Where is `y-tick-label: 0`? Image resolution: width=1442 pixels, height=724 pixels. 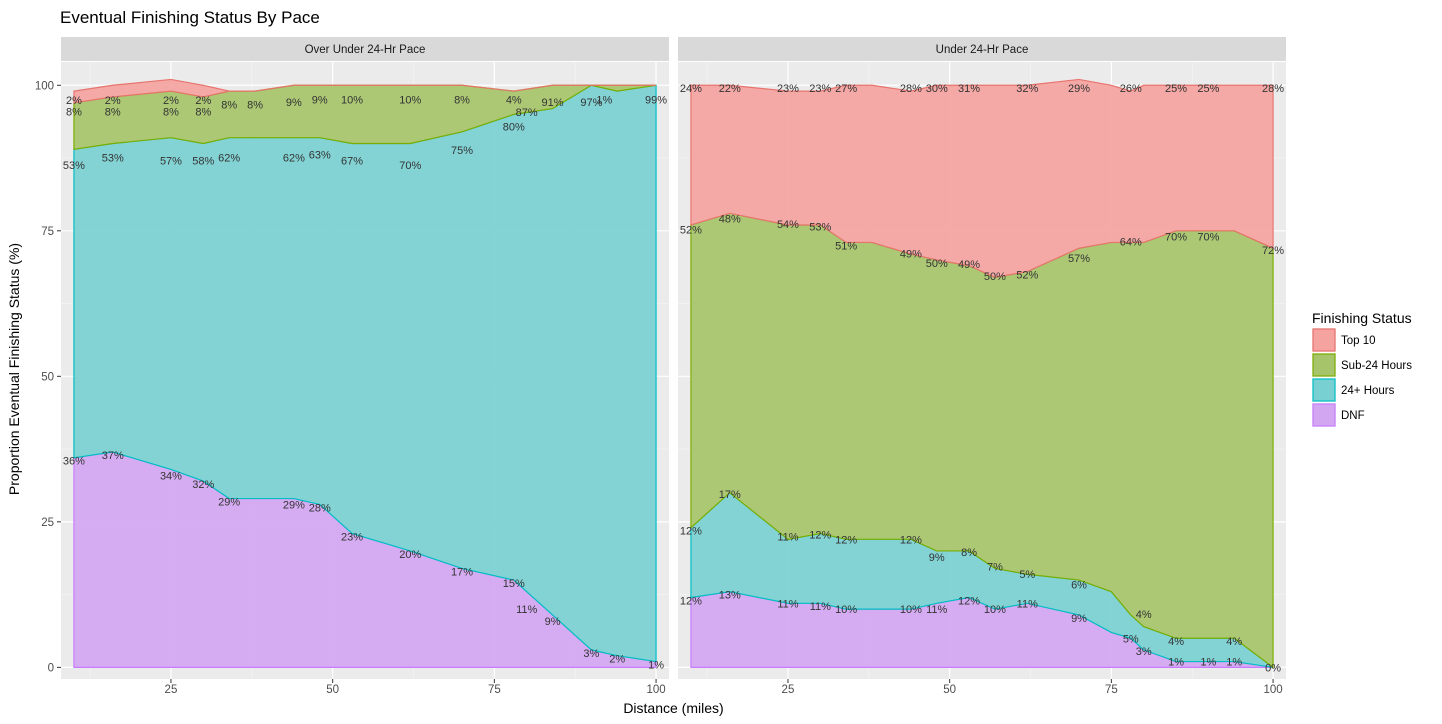
y-tick-label: 0 is located at coordinates (51, 668).